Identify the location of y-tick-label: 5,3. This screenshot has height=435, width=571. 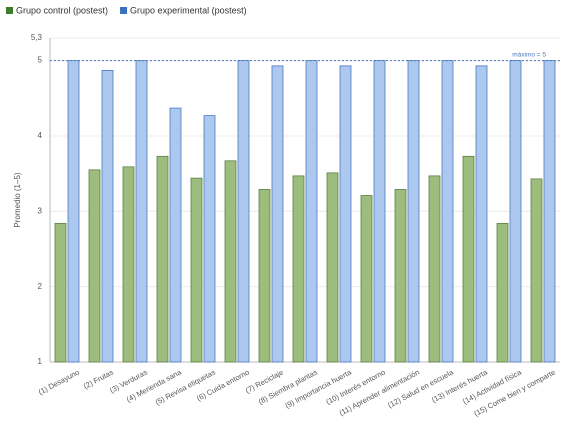
(37, 37).